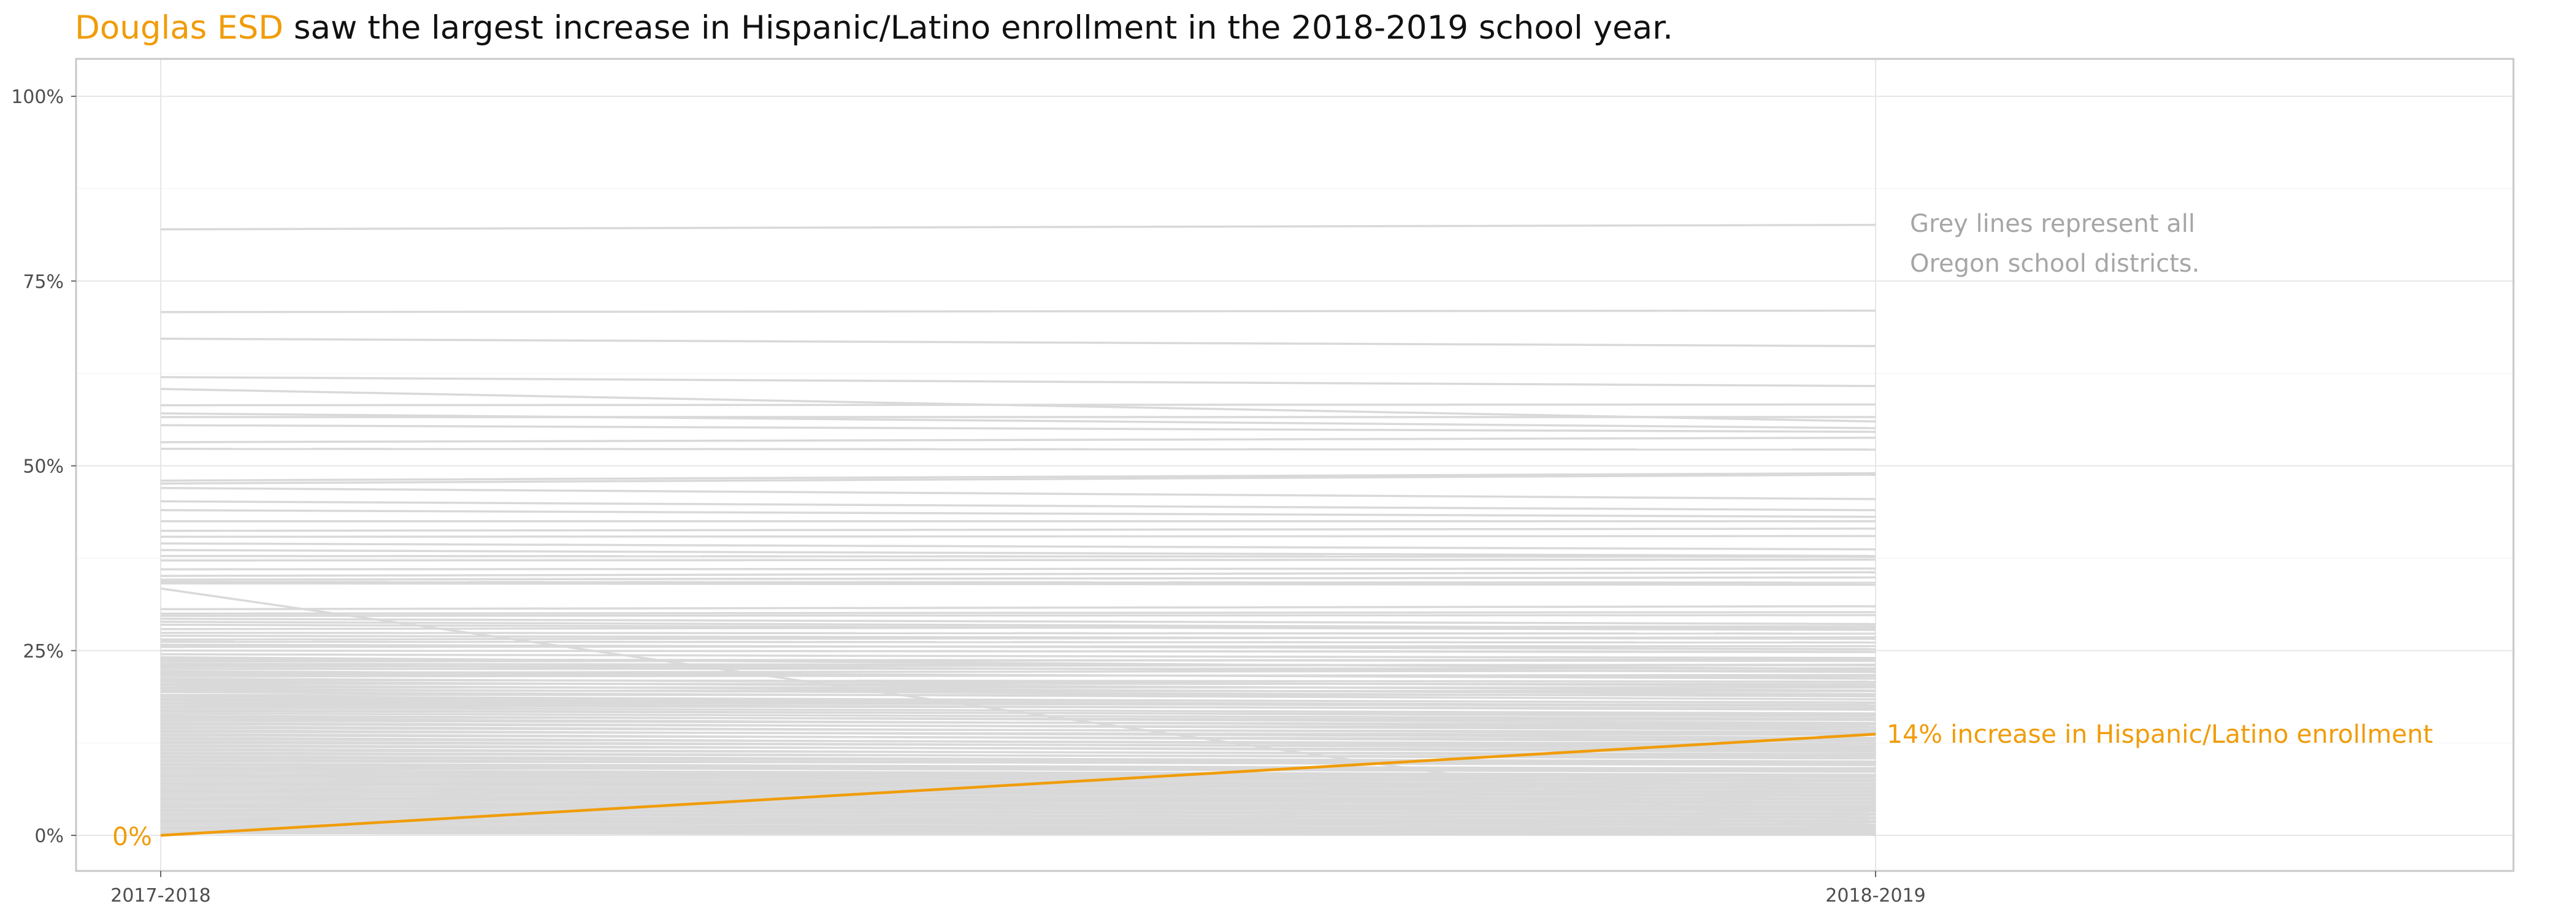  I want to click on y-tick-label: 25%, so click(43, 651).